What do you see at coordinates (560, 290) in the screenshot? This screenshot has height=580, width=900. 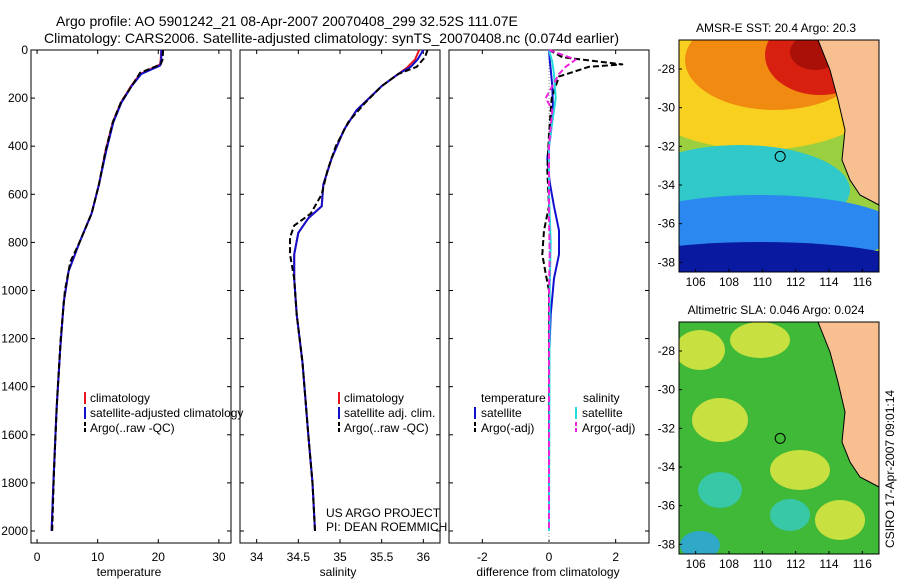 I see `series-line-salinity-argo-adj` at bounding box center [560, 290].